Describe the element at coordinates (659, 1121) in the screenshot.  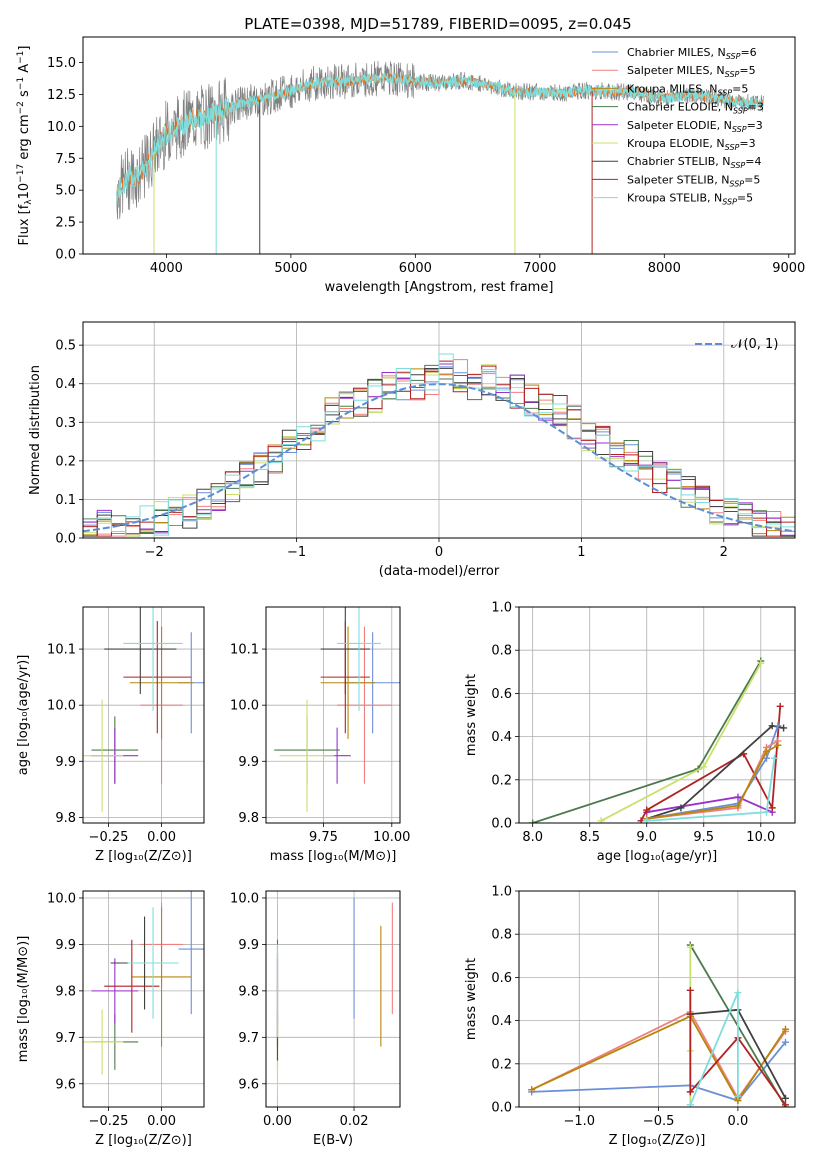
I see `x-tick-label: −0.5` at that location.